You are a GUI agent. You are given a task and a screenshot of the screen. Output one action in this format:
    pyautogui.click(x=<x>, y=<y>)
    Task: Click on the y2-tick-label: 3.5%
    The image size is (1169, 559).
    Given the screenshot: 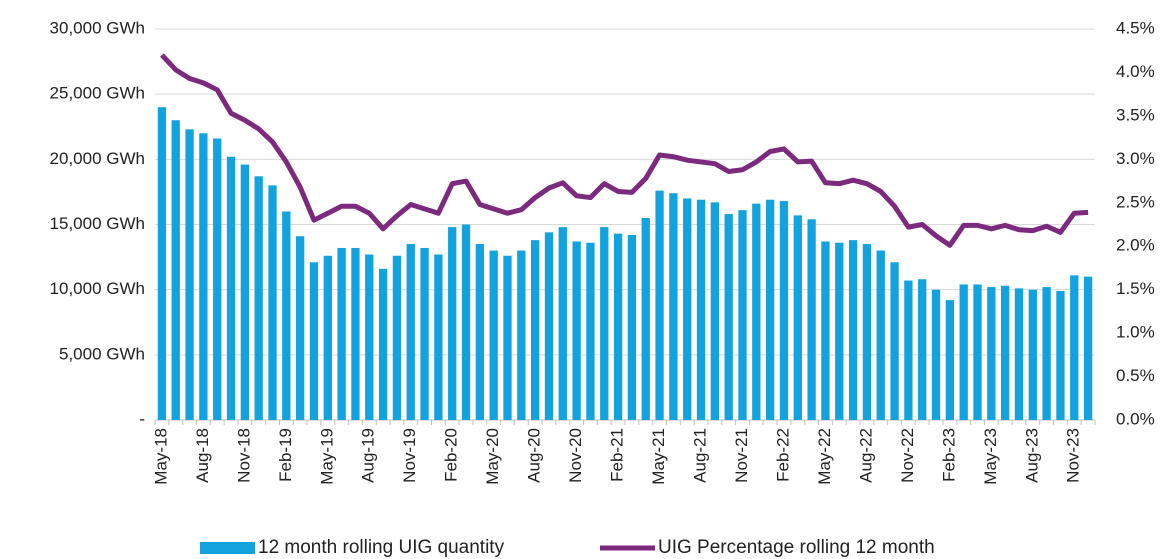 What is the action you would take?
    pyautogui.click(x=1135, y=114)
    